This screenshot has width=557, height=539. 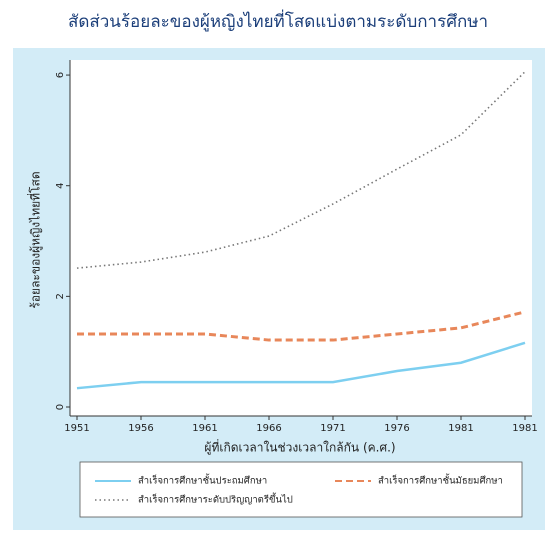 I want to click on legend-label: สำเร็จการศึกษาระดับปริญญาตรีขึ้นไป, so click(x=215, y=499).